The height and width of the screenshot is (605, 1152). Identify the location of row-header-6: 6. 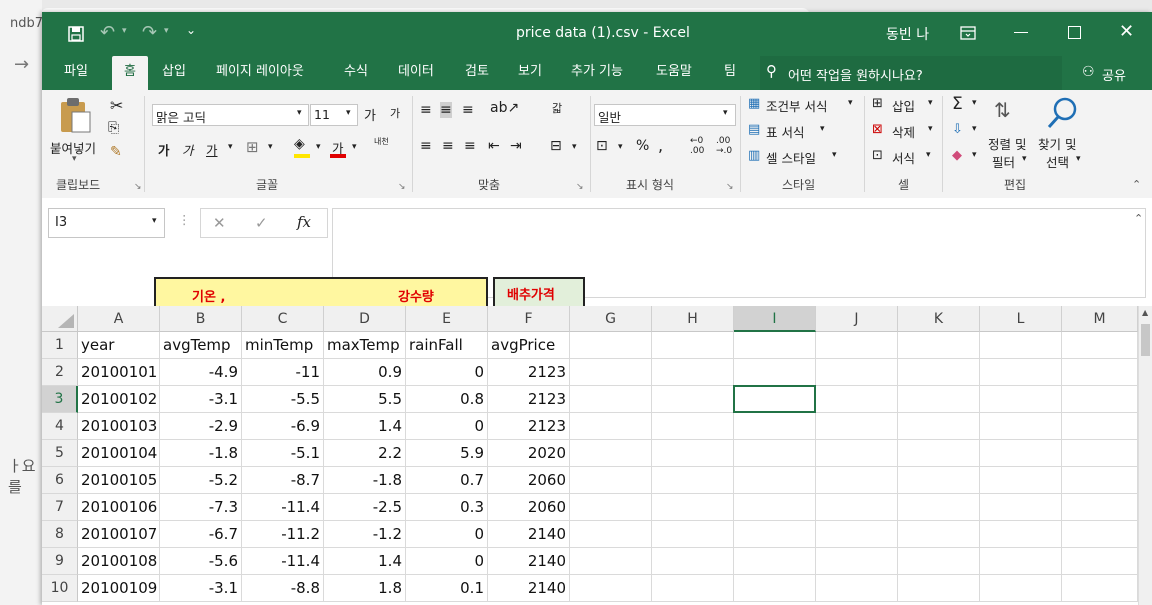
(60, 480).